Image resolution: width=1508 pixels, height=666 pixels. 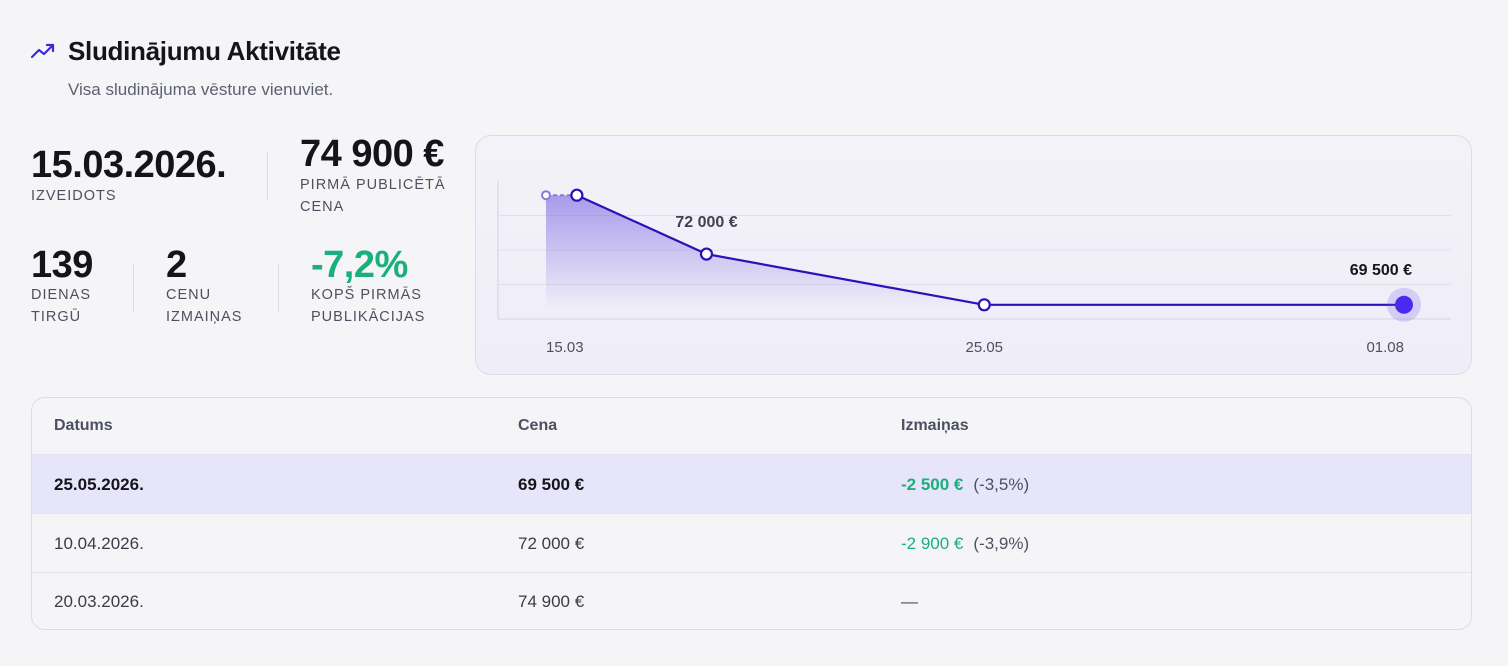 I want to click on price: 74 900 €, so click(x=551, y=601).